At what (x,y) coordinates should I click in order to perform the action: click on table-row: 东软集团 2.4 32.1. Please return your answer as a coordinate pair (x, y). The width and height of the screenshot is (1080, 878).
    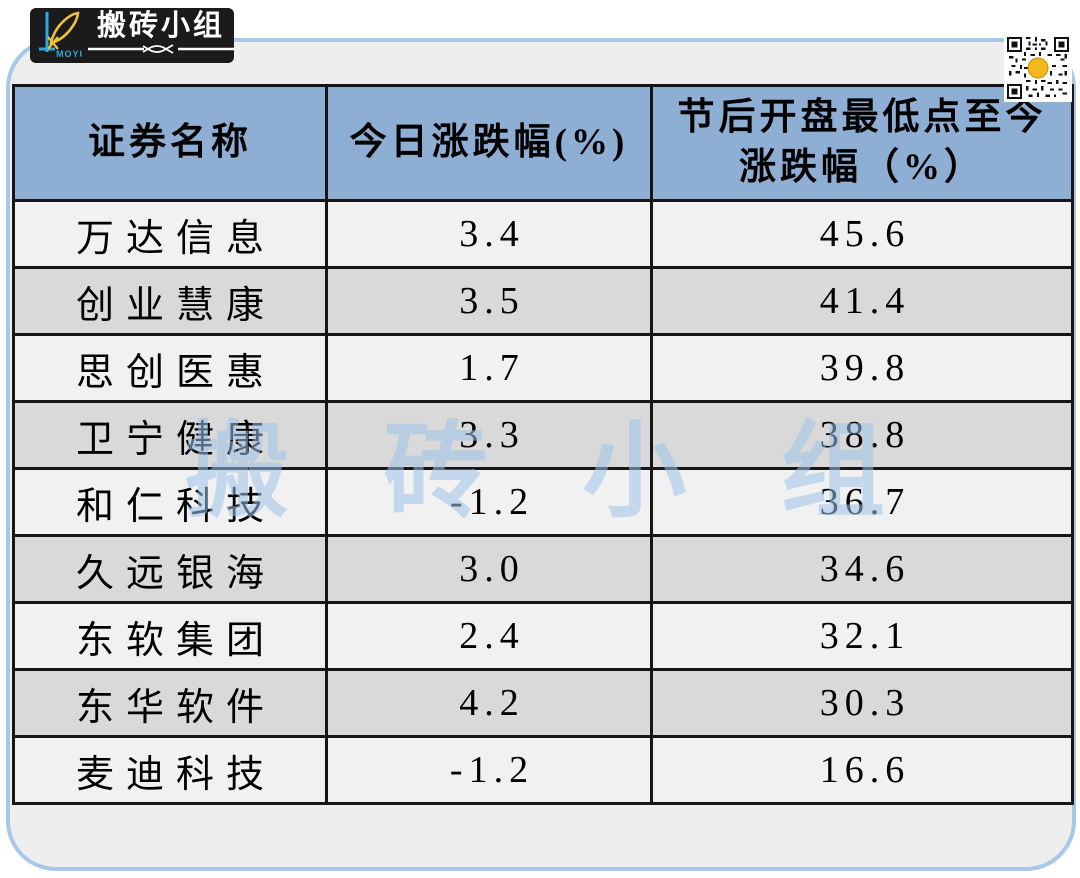
    Looking at the image, I should click on (543, 636).